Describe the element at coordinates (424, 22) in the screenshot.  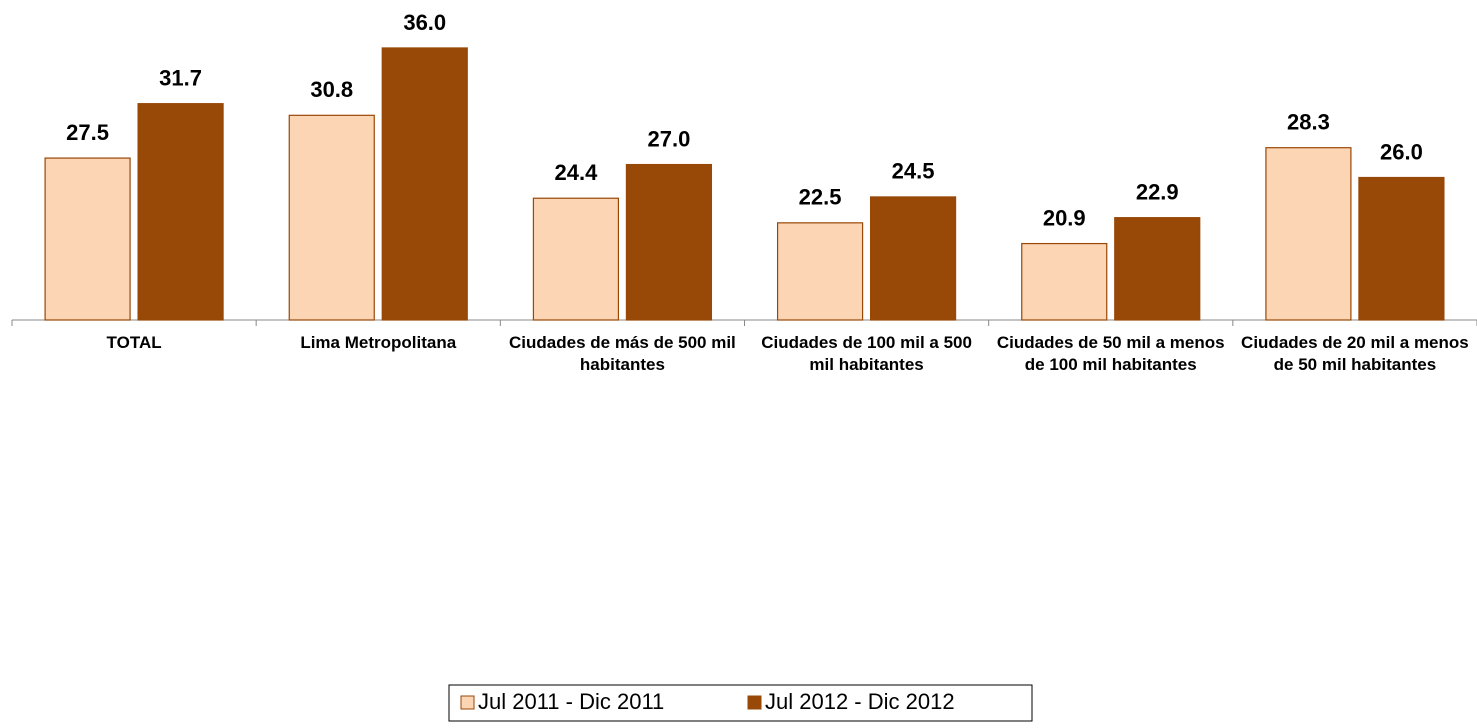
I see `data-label: 36.0` at that location.